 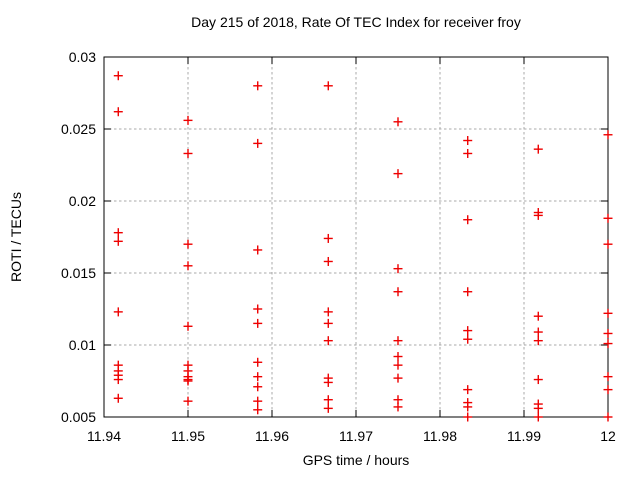 What do you see at coordinates (16, 237) in the screenshot?
I see `y-axis-label: ROTI / TECUs` at bounding box center [16, 237].